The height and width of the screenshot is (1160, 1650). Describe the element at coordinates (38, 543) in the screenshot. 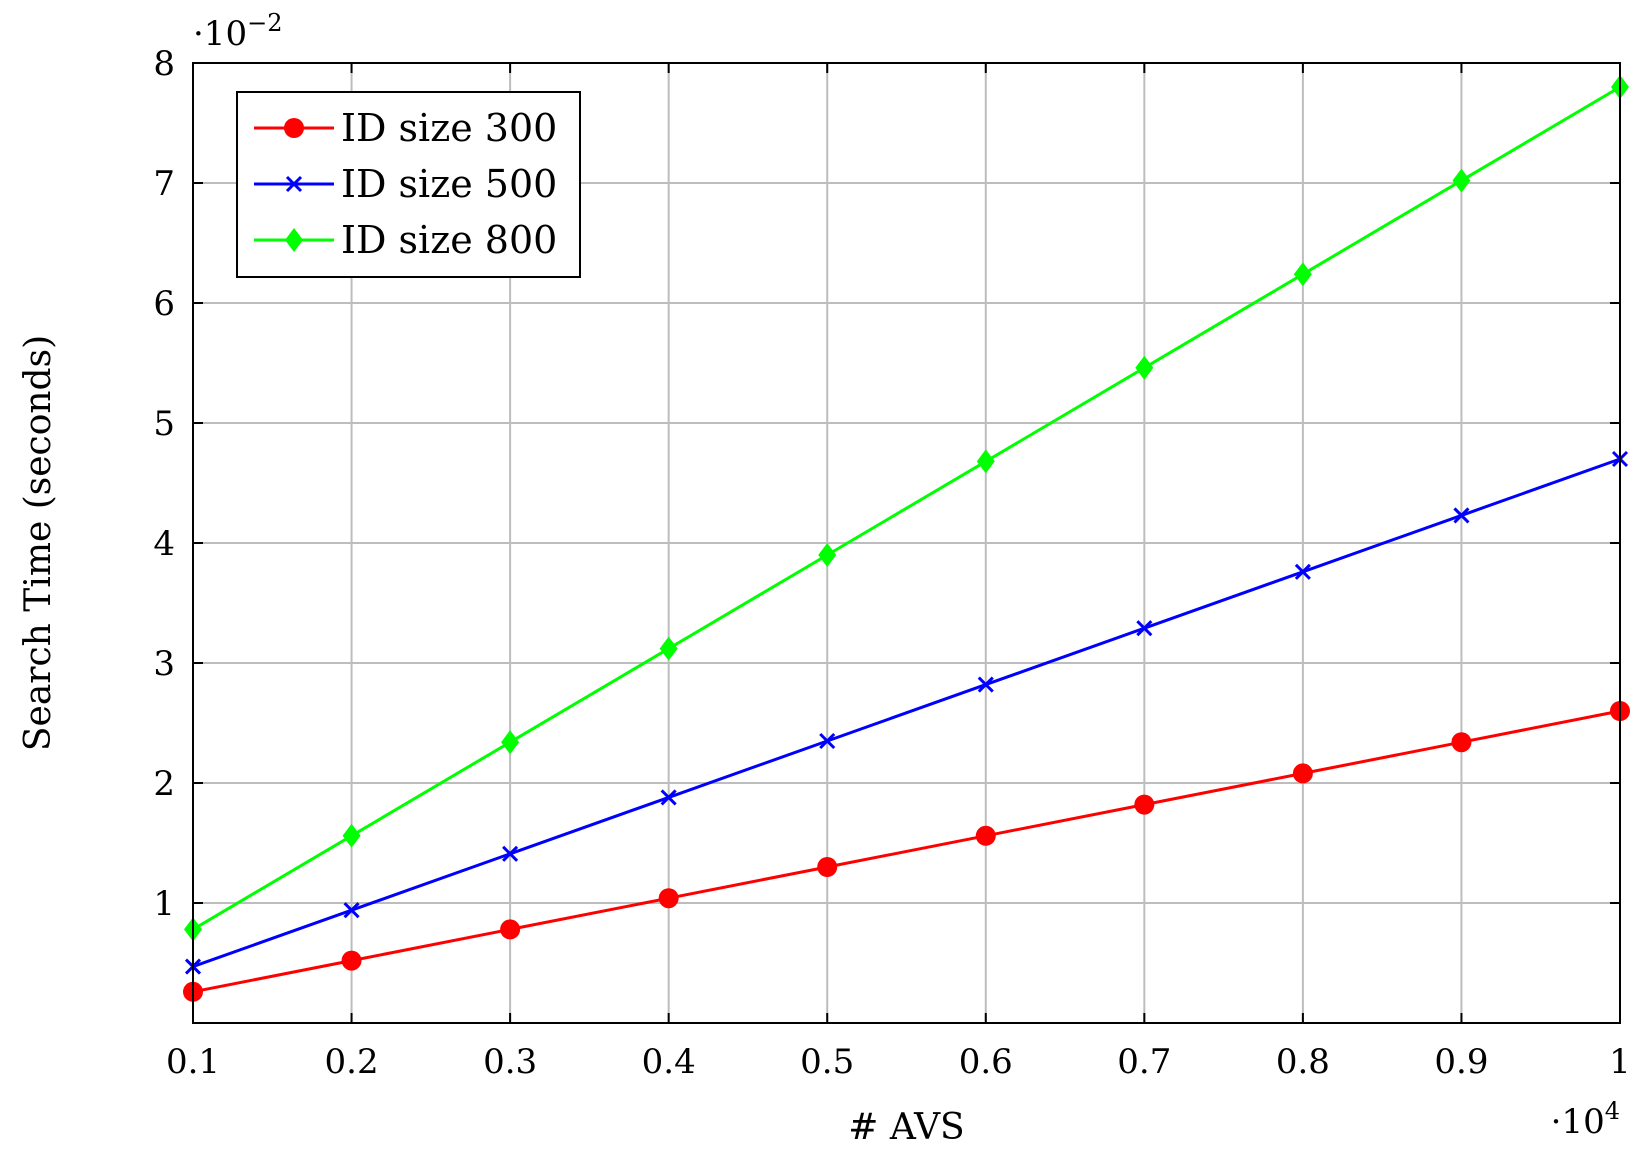

I see `y-axis-label: Search Time (seconds)` at that location.